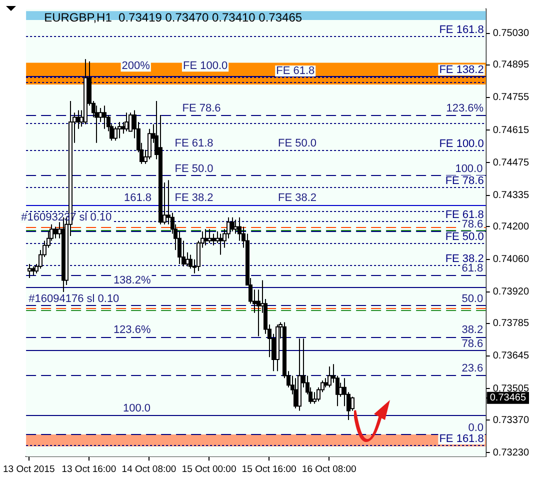 This screenshot has height=478, width=534. Describe the element at coordinates (511, 226) in the screenshot. I see `y-tick-label: 0.74200` at that location.